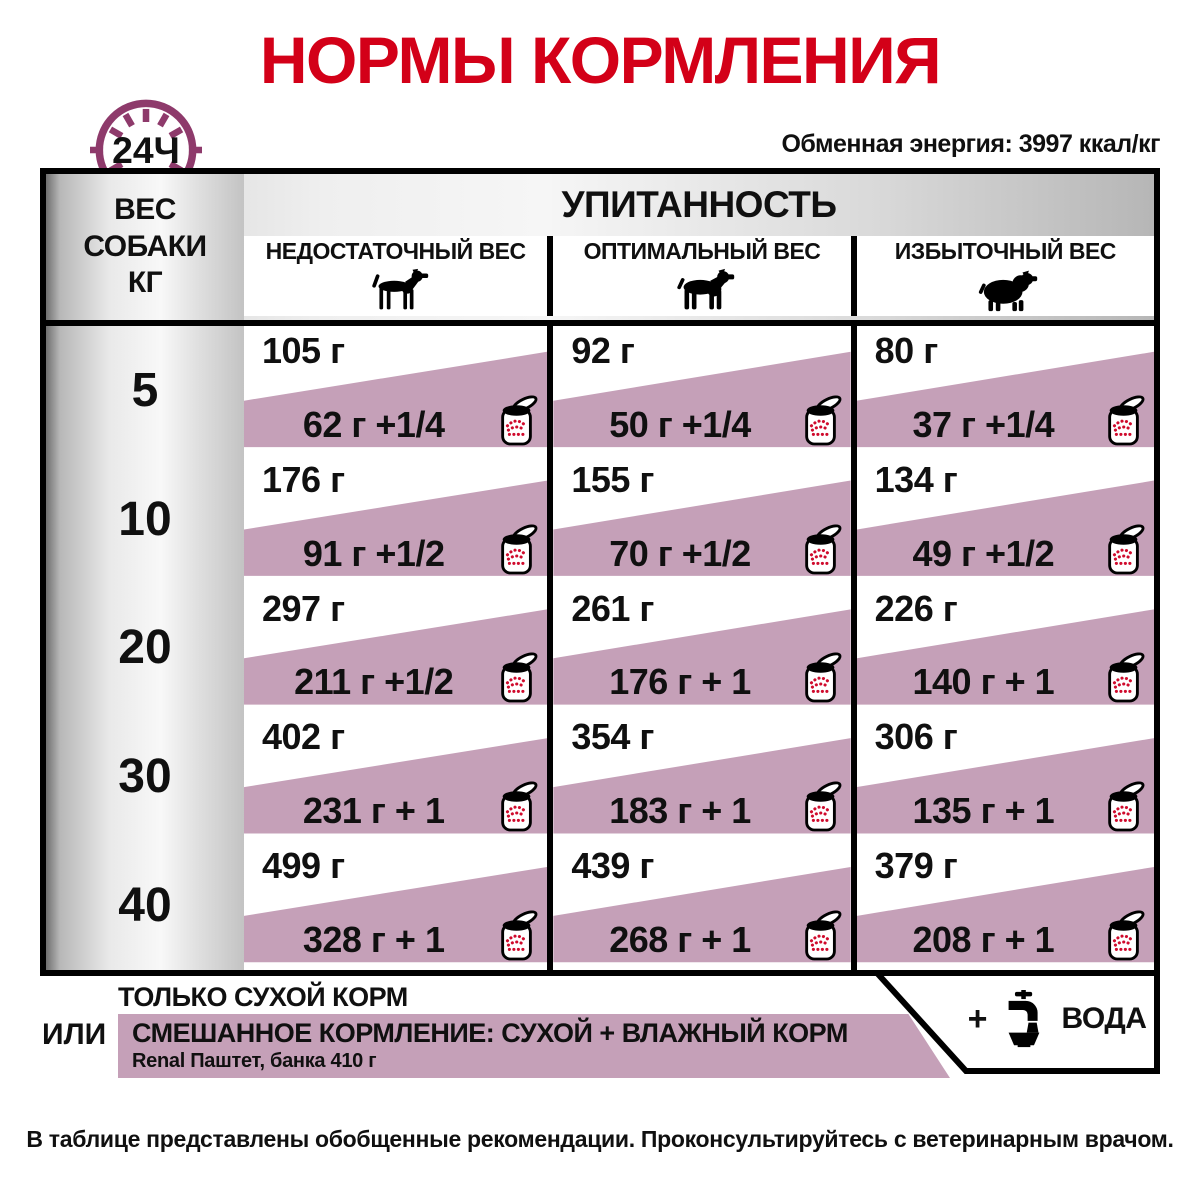  Describe the element at coordinates (145, 210) in the screenshot. I see `weight-header-line: ВЕС` at that location.